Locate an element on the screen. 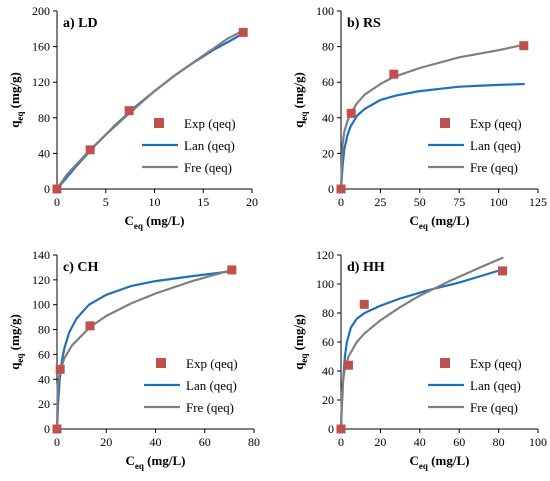 This screenshot has width=550, height=481. y-tick-label: 200 is located at coordinates (41, 11).